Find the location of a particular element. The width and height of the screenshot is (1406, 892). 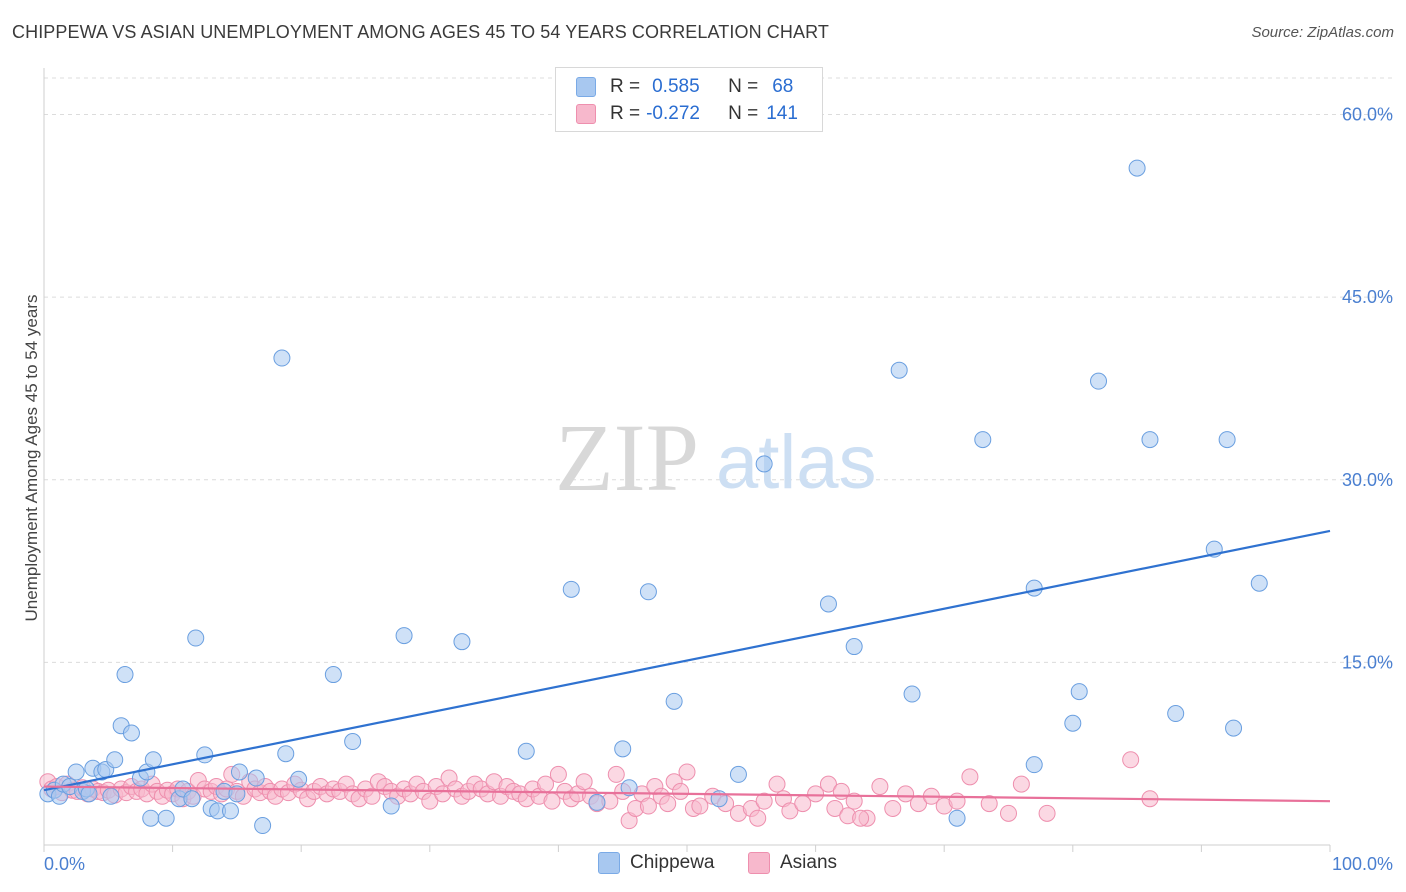

y-tick-label: 60.0% is located at coordinates (1367, 115).